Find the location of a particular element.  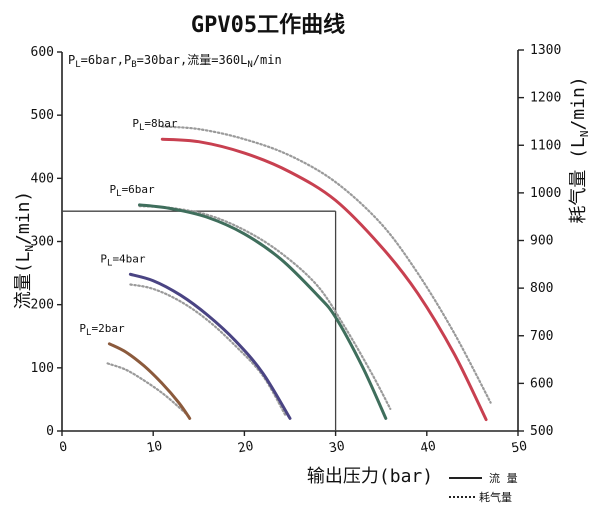

parameter-line: PL=6bar,PB=30bar,流量=360LN/min is located at coordinates (175, 61).